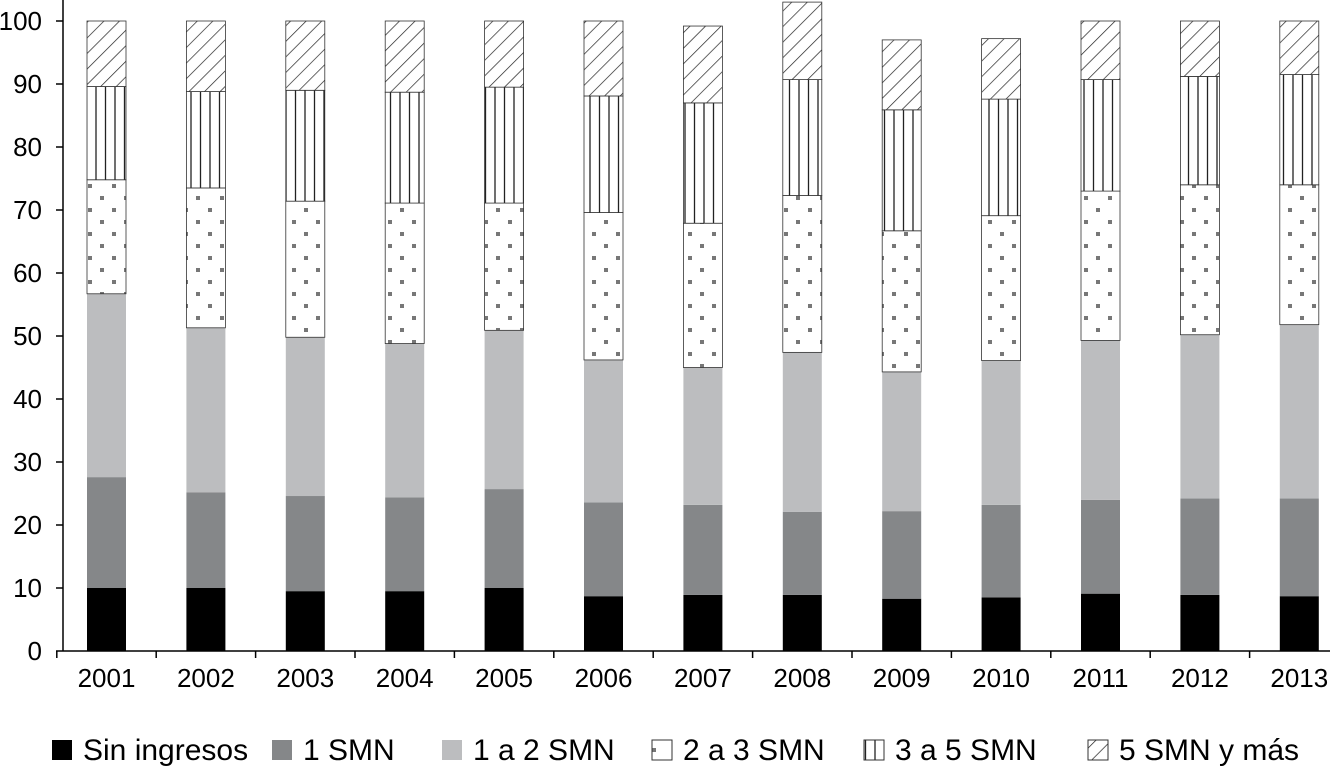 The width and height of the screenshot is (1337, 777). What do you see at coordinates (604, 678) in the screenshot?
I see `x-tick-label: 2006` at bounding box center [604, 678].